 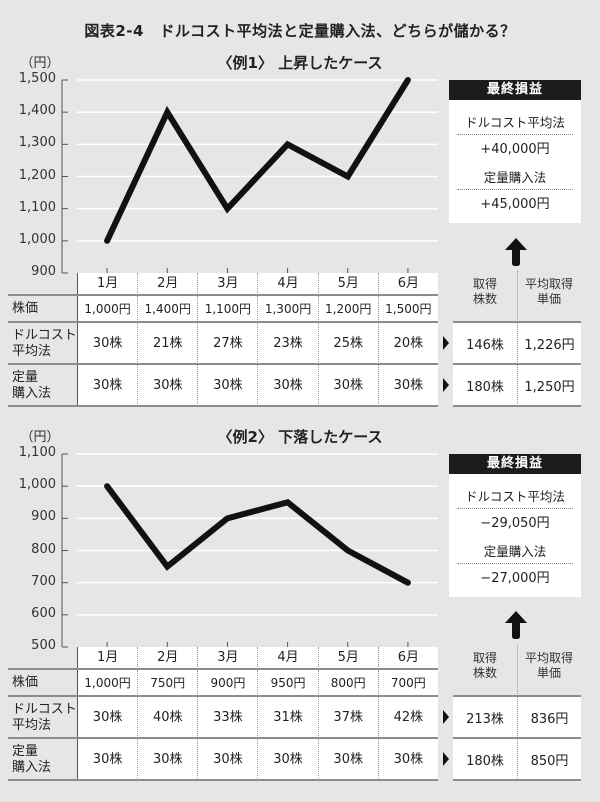 I want to click on y-tick-label: 1,300, so click(x=37, y=143).